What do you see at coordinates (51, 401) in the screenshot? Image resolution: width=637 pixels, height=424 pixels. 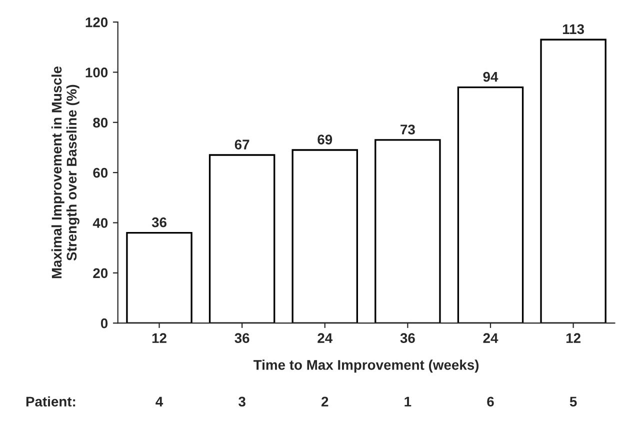 I see `text: Patient:` at bounding box center [51, 401].